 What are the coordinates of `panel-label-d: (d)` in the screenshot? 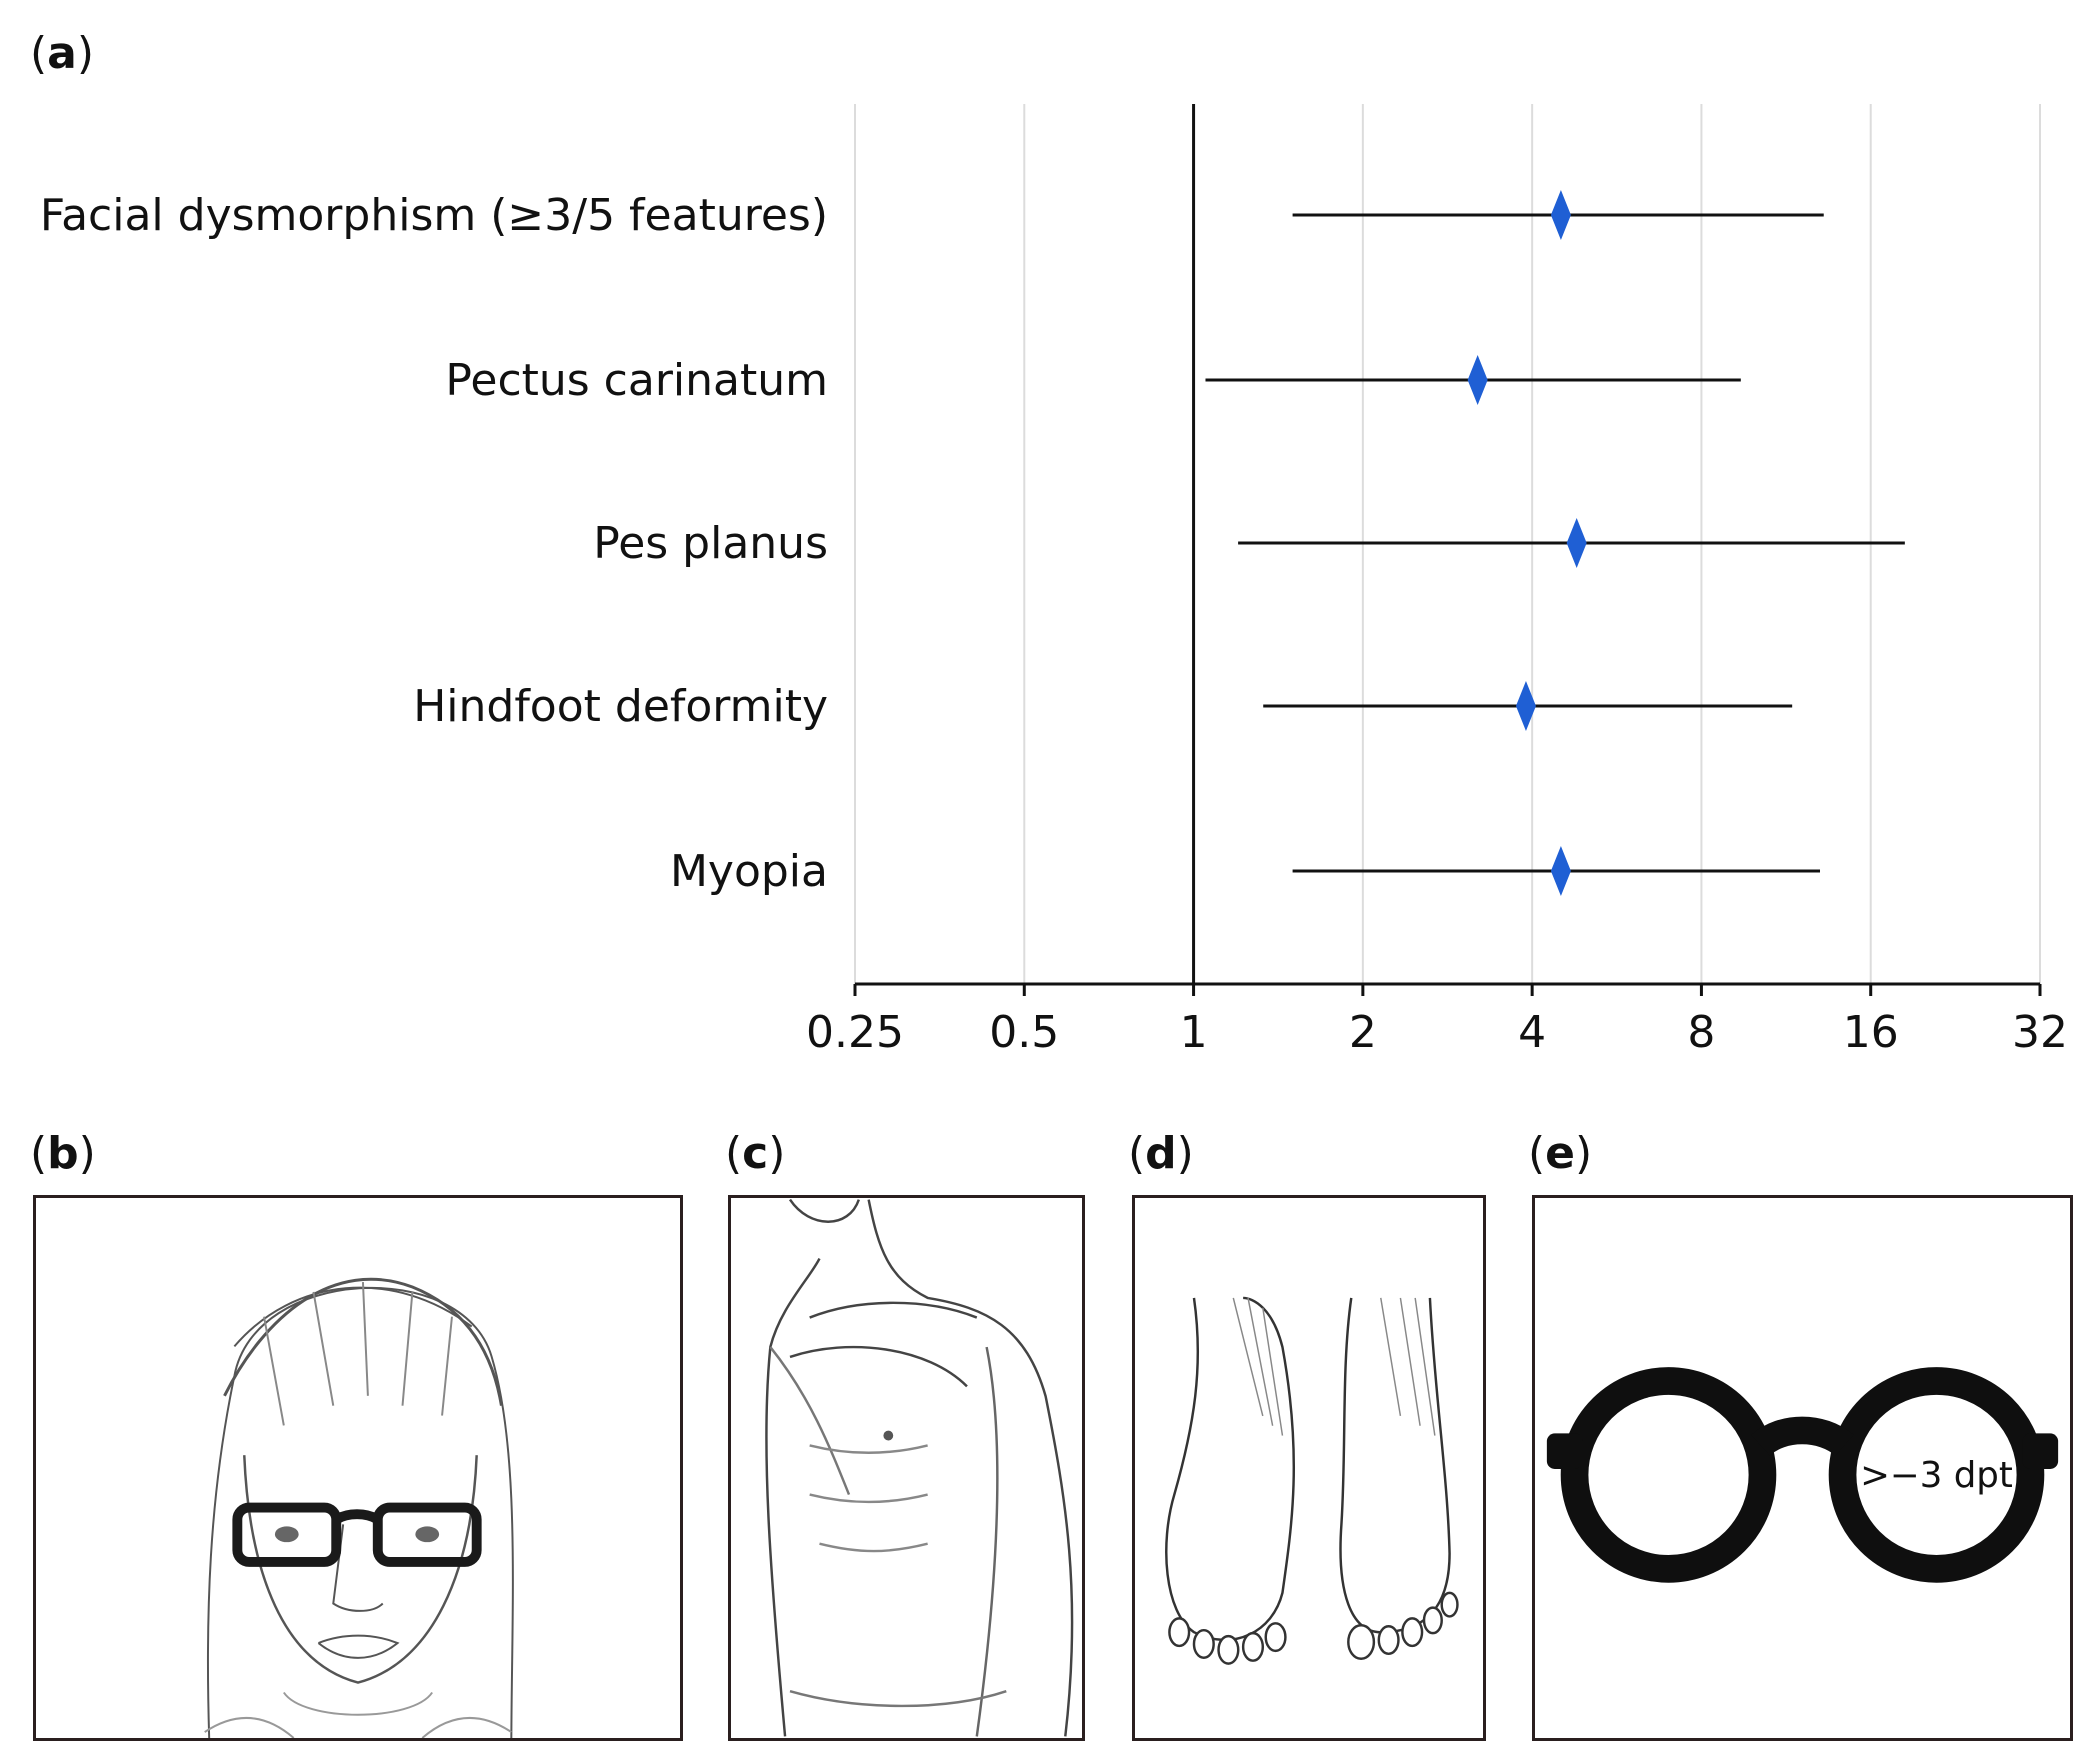 It's located at (1161, 1153).